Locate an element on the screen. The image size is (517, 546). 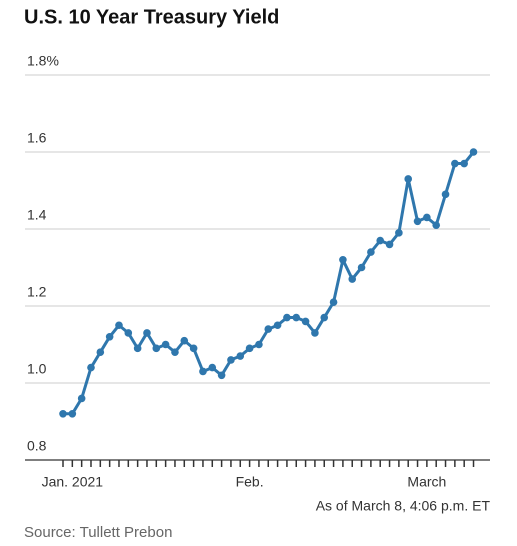
y-tick-label: 1.8% is located at coordinates (43, 61).